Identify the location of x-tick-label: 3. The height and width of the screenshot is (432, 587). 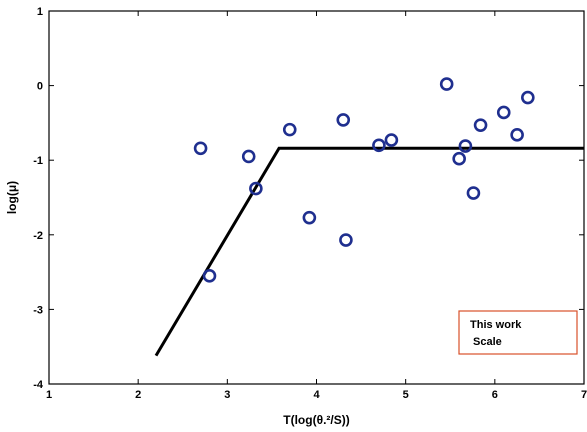
(227, 395).